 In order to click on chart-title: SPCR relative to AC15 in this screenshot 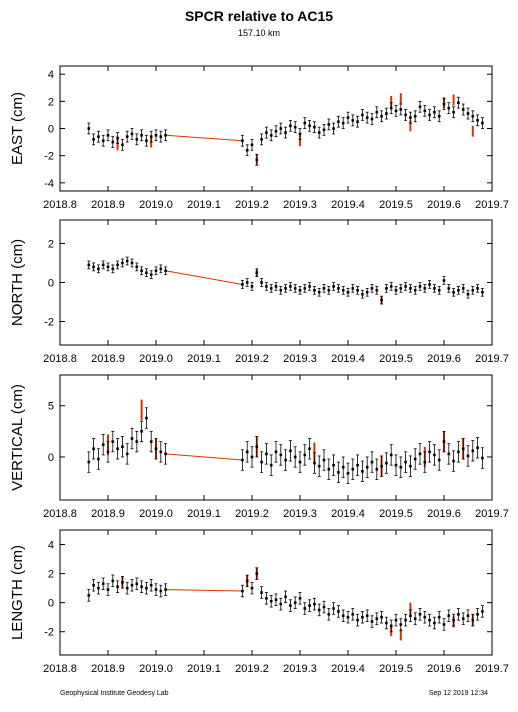, I will do `click(259, 16)`.